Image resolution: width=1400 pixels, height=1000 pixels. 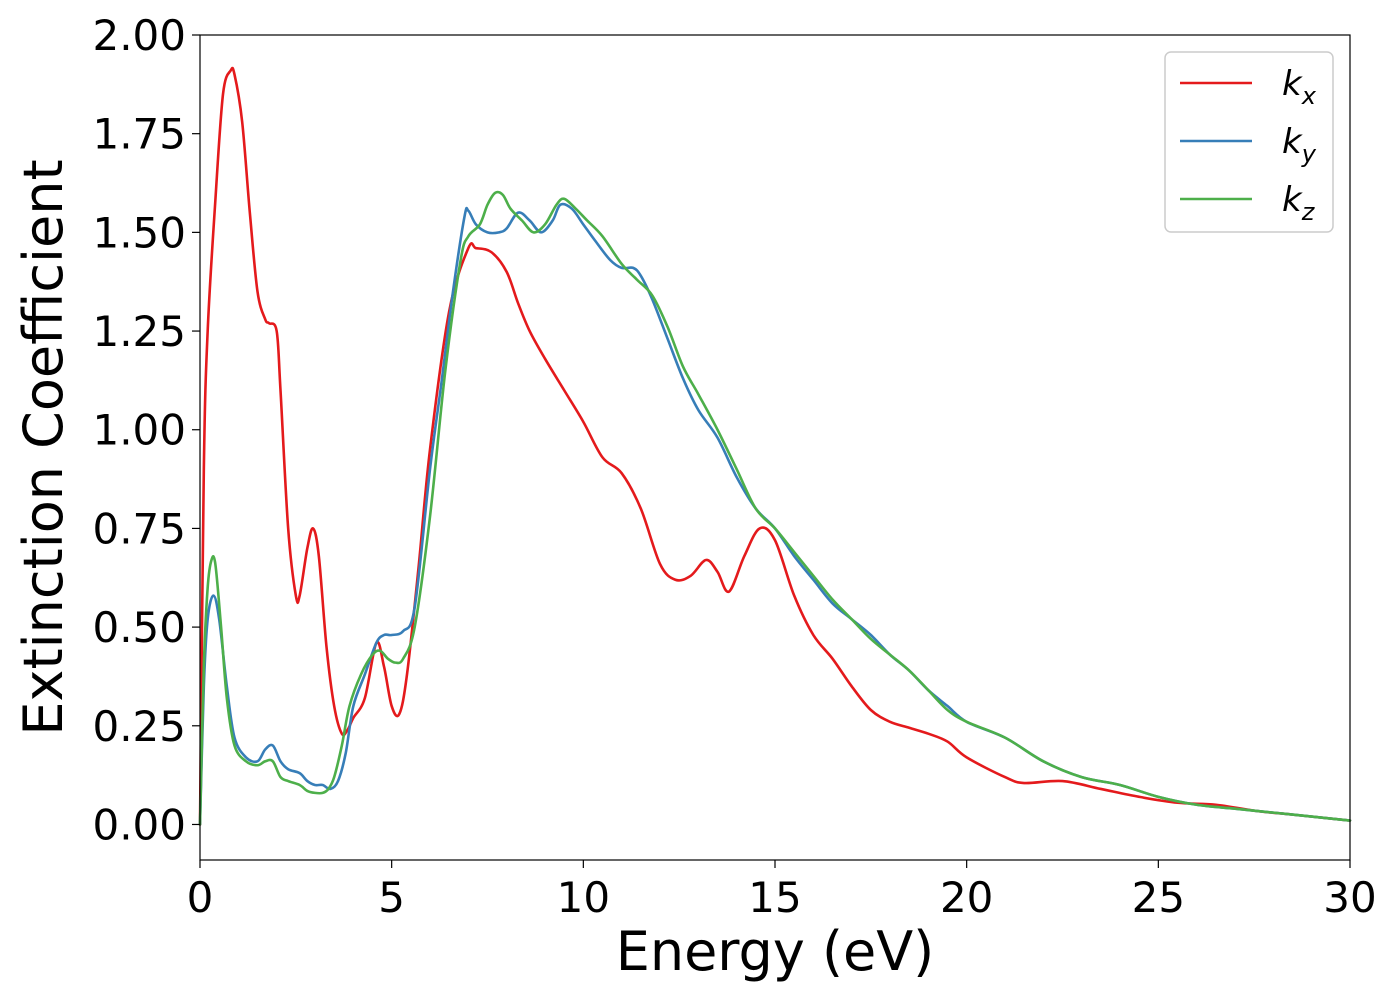 I want to click on x-tick-label: 15, so click(x=774, y=897).